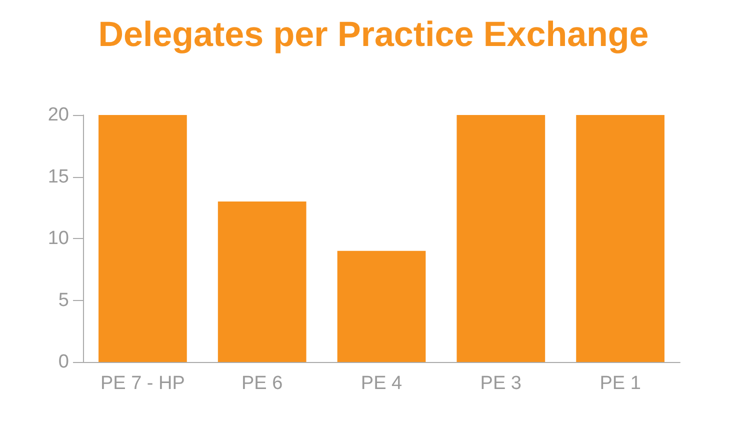  Describe the element at coordinates (63, 300) in the screenshot. I see `y-tick-label: 5` at that location.